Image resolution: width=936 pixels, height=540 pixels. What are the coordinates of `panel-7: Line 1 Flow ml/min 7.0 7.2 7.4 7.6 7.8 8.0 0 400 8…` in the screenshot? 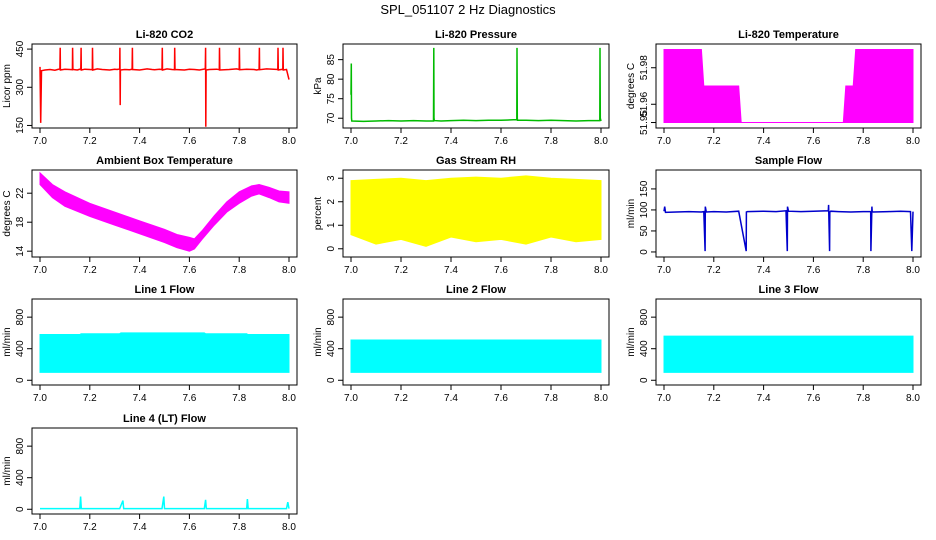 It's located at (150, 344).